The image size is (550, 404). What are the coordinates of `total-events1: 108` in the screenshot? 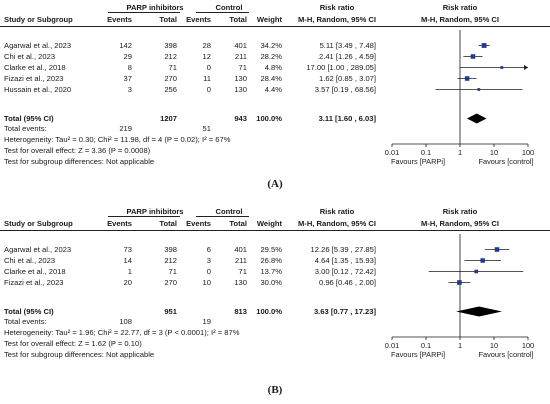 It's located at (125, 321).